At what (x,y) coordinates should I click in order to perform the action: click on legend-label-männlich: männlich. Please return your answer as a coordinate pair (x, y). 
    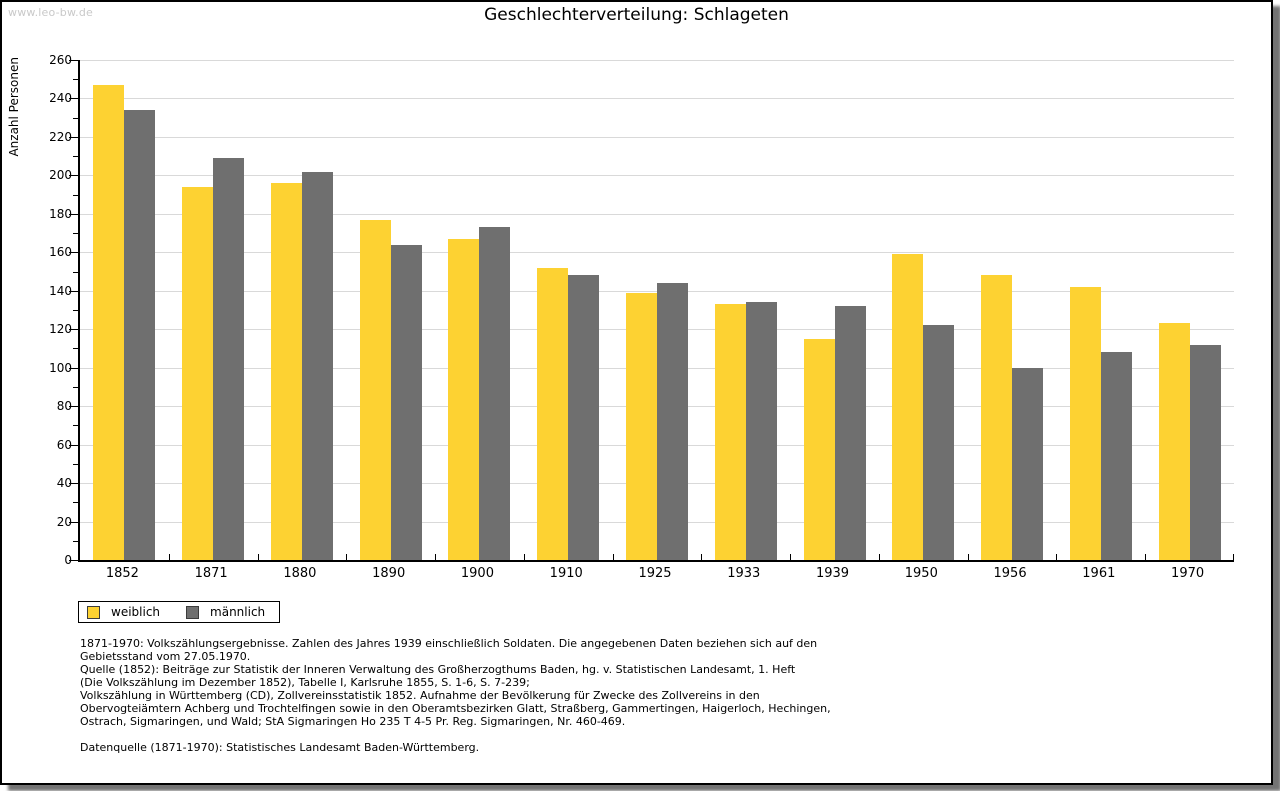
    Looking at the image, I should click on (238, 612).